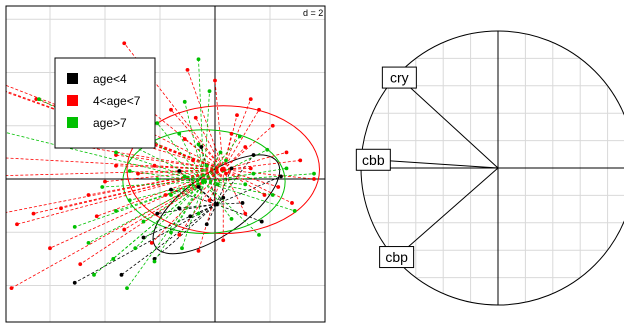  I want to click on legend-label: age<4, so click(110, 79).